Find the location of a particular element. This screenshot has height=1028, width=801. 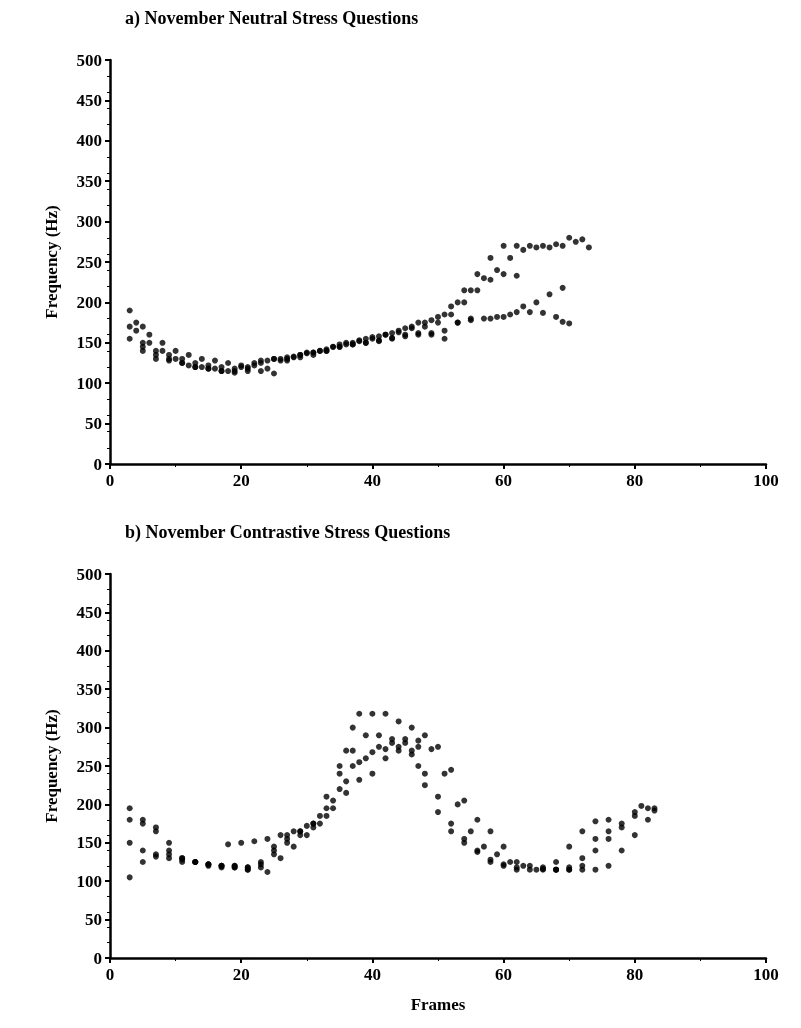

chart-title: a) November Neutral Stress Questions is located at coordinates (272, 18).